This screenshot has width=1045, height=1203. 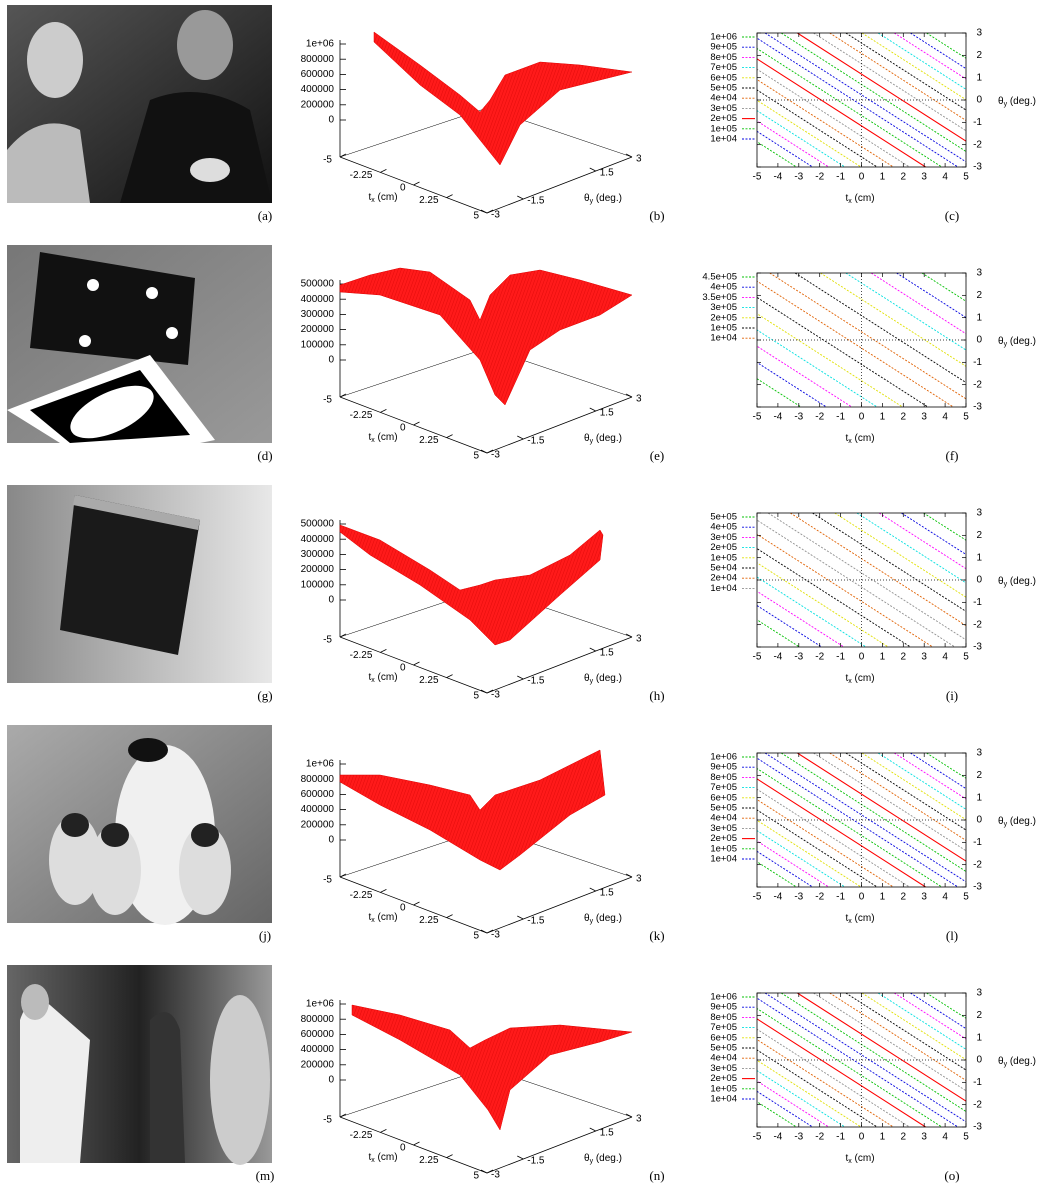 What do you see at coordinates (657, 455) in the screenshot?
I see `panel-label: (e)` at bounding box center [657, 455].